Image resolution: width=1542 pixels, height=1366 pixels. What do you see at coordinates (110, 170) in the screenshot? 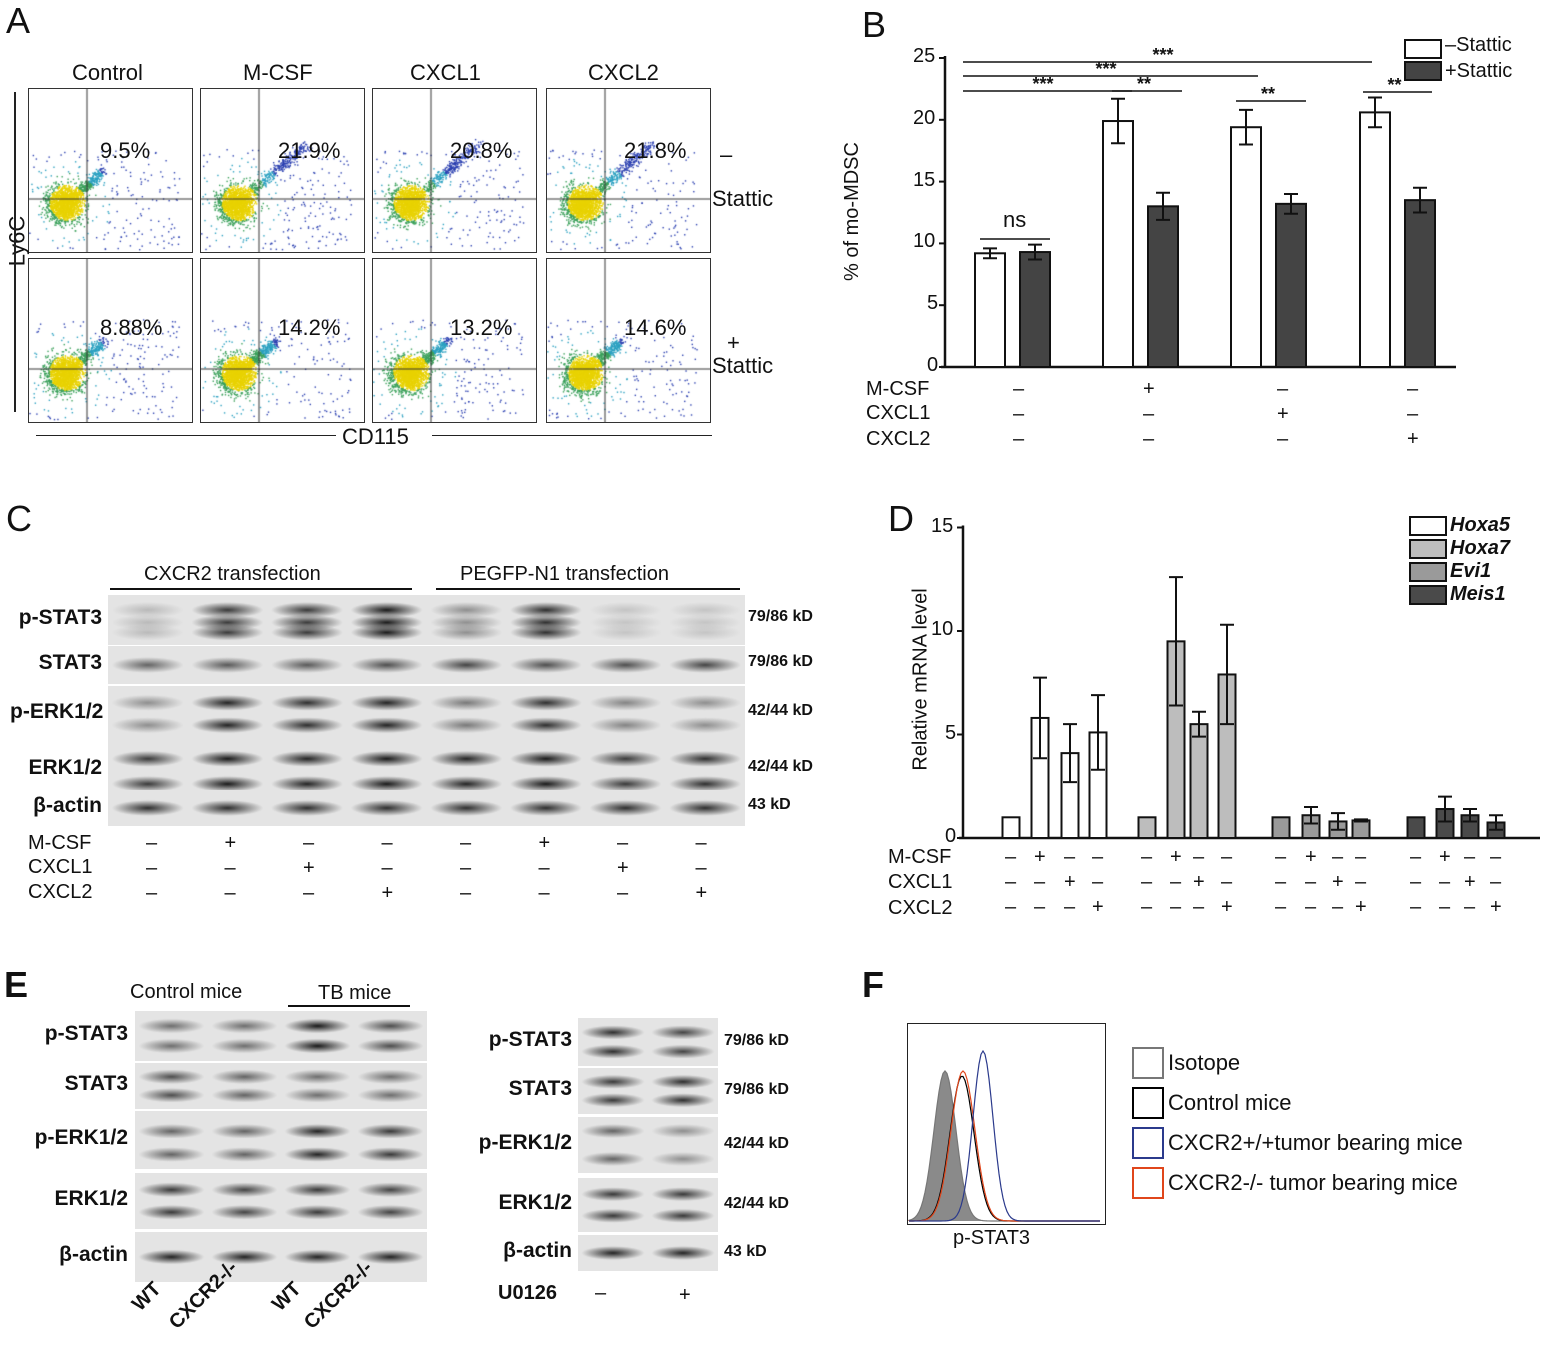
I see `flow-dot-plot` at bounding box center [110, 170].